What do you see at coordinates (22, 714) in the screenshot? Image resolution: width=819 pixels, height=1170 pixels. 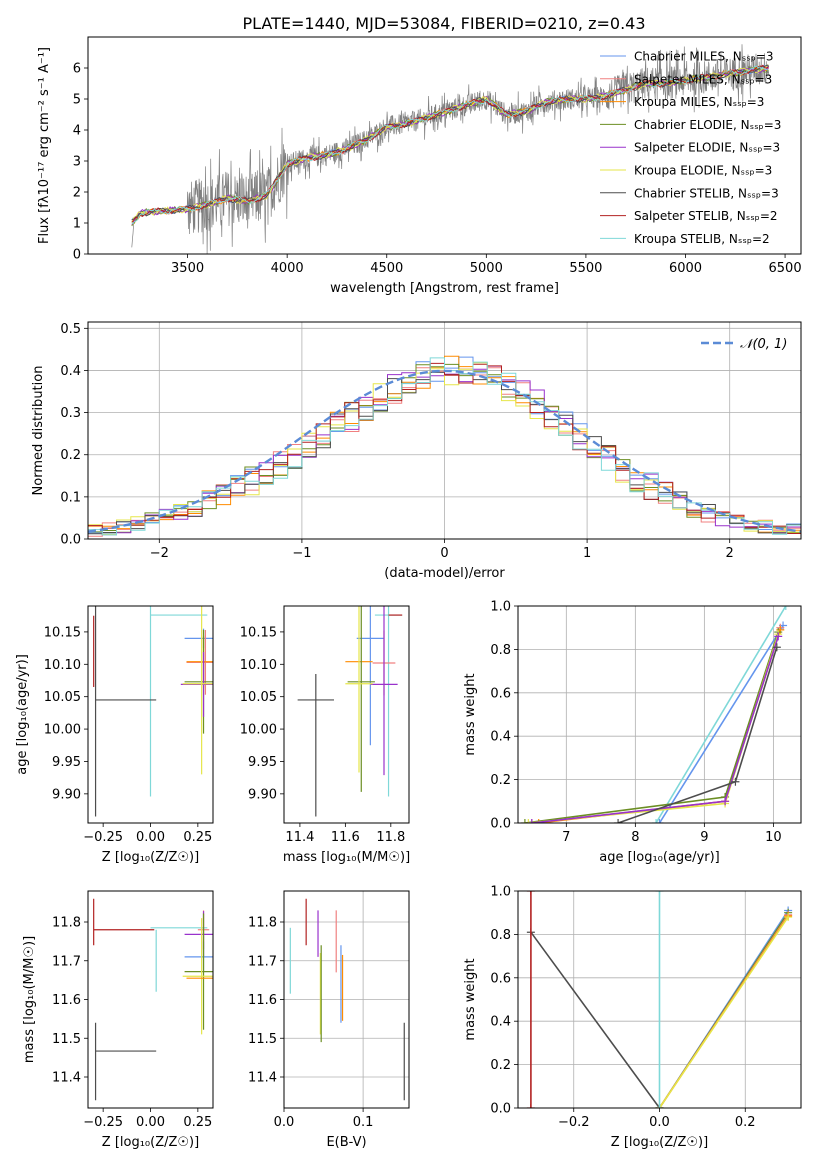 I see `y-axis-label: age [log₁₀(age/yr)]` at bounding box center [22, 714].